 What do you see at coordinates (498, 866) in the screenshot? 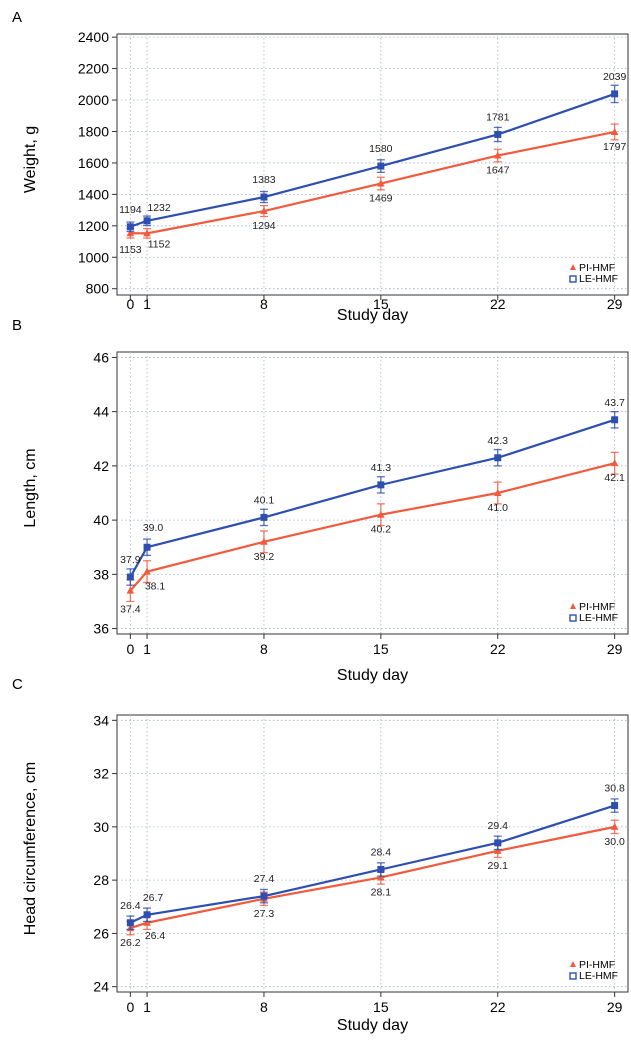
I see `data-label: 29.1` at bounding box center [498, 866].